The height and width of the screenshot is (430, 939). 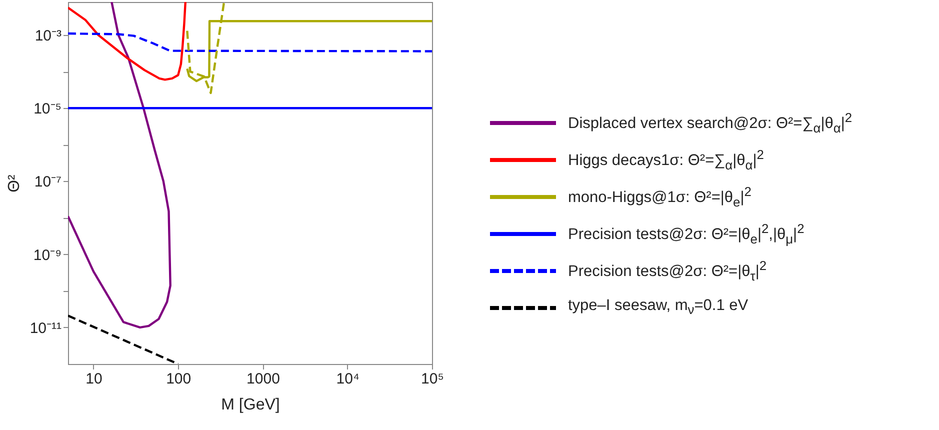 What do you see at coordinates (686, 233) in the screenshot?
I see `legend-label: Precision tests@2σ: Θ²=|θ$_{e}$|$^{2}$,|θ$_{μ}$|$^{2}$` at bounding box center [686, 233].